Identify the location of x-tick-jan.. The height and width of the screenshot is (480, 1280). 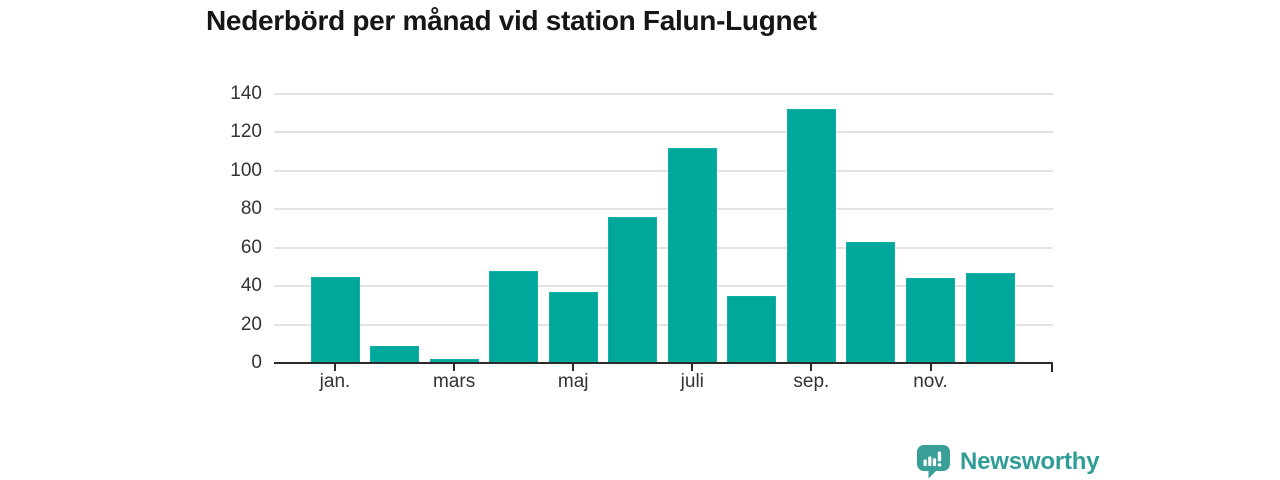
(335, 367).